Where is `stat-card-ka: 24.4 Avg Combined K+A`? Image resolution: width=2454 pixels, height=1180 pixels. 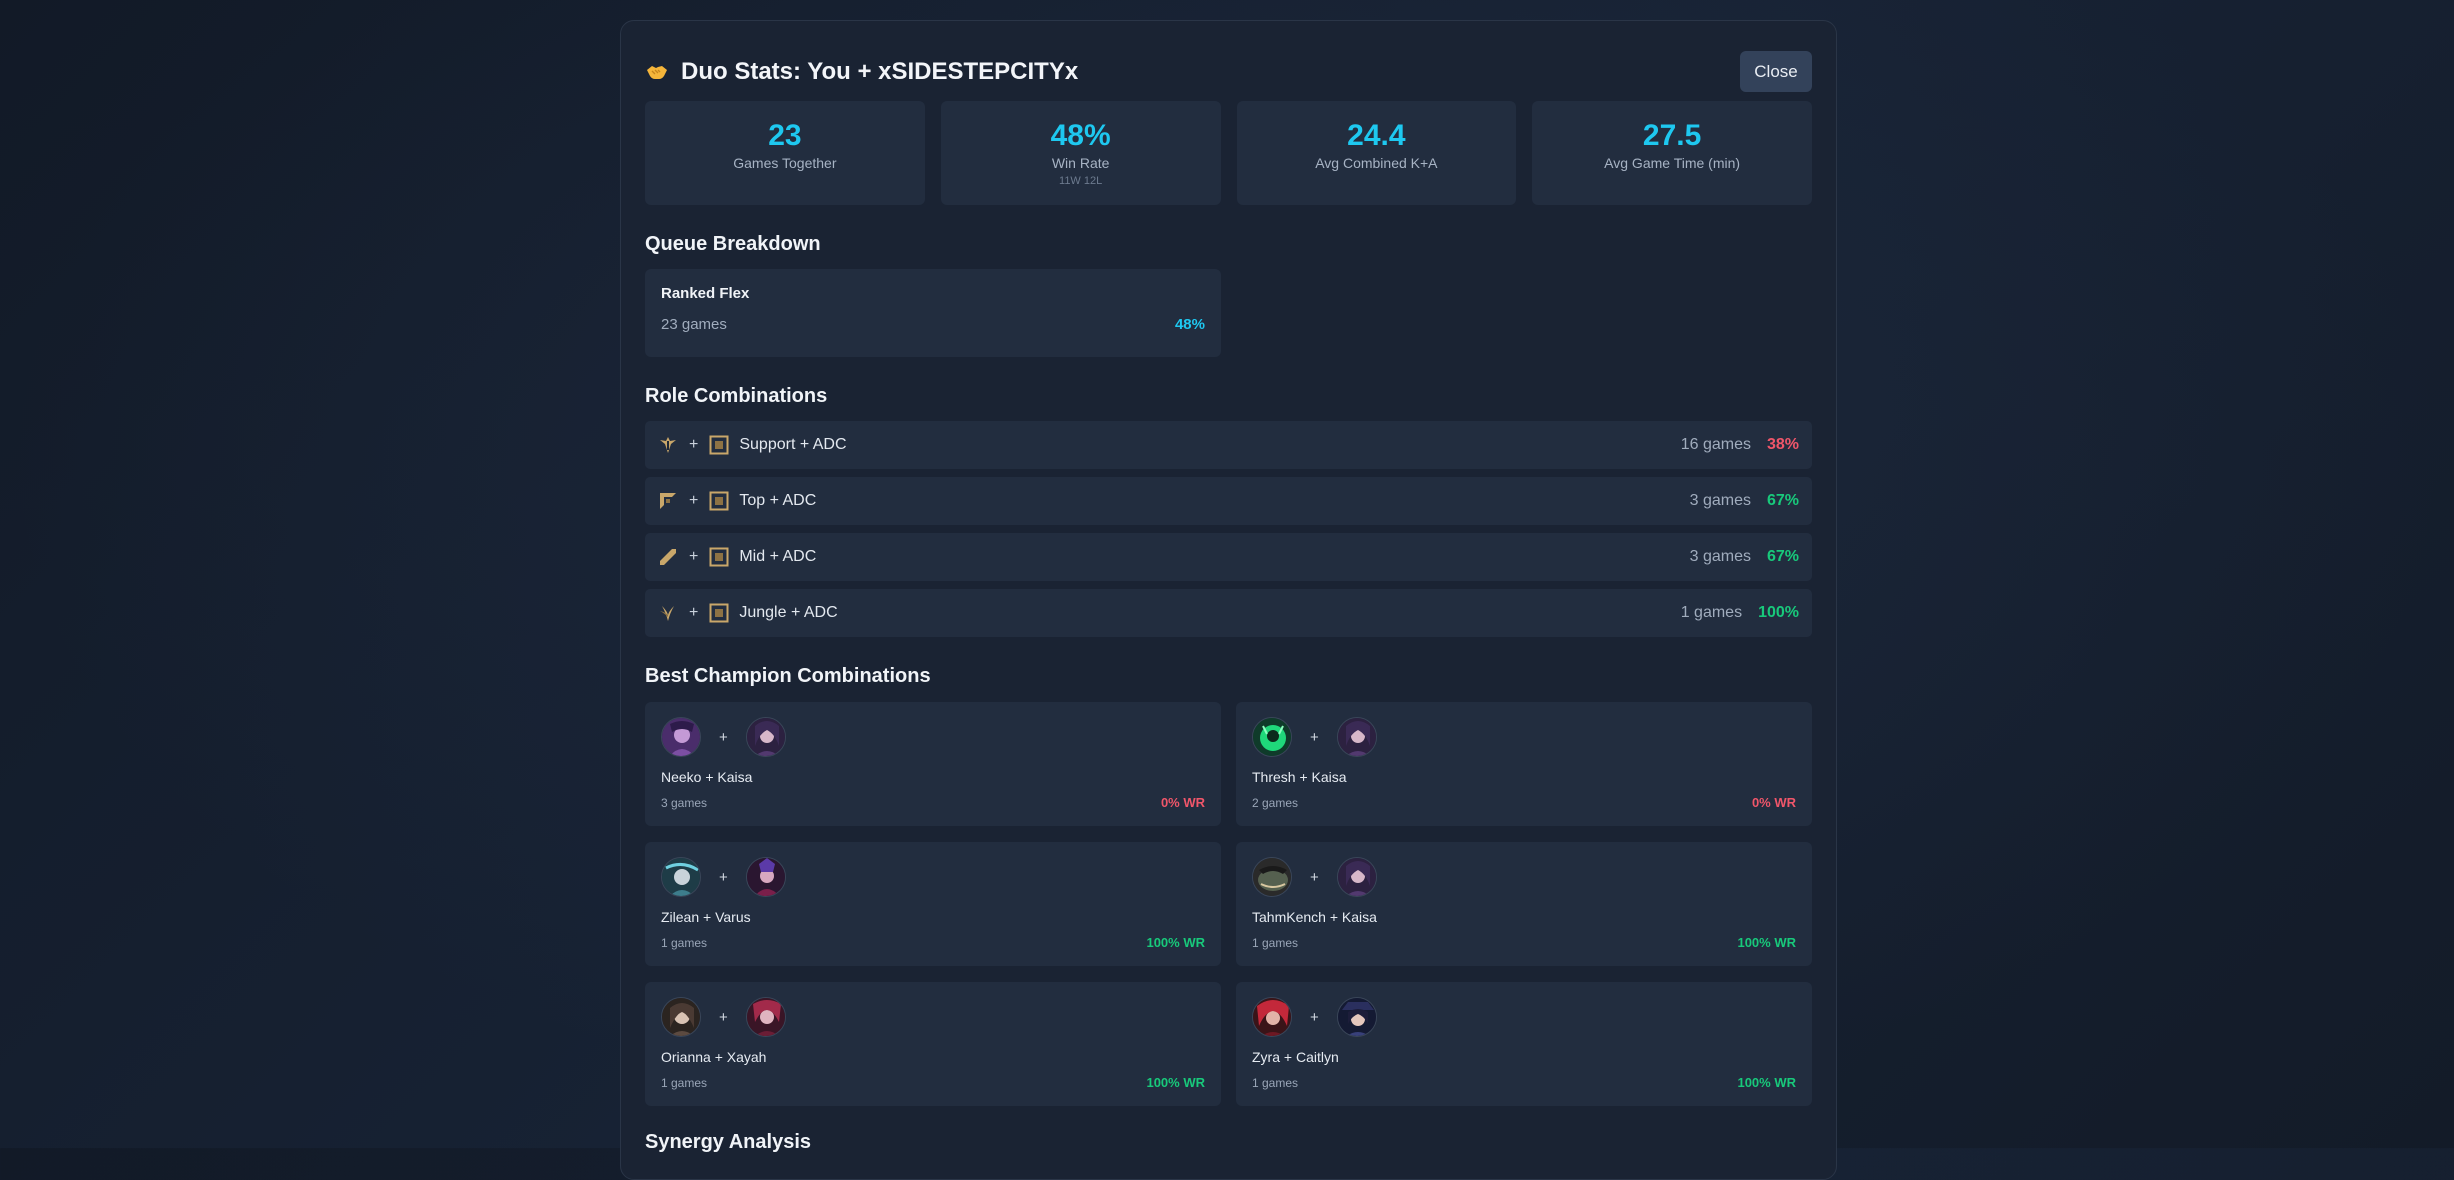
stat-card-ka: 24.4 Avg Combined K+A is located at coordinates (1376, 153).